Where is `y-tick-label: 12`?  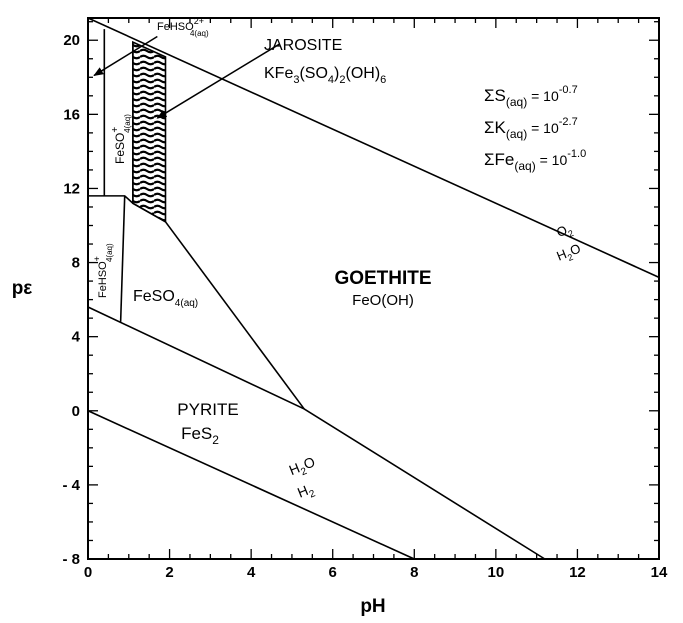 y-tick-label: 12 is located at coordinates (71, 188).